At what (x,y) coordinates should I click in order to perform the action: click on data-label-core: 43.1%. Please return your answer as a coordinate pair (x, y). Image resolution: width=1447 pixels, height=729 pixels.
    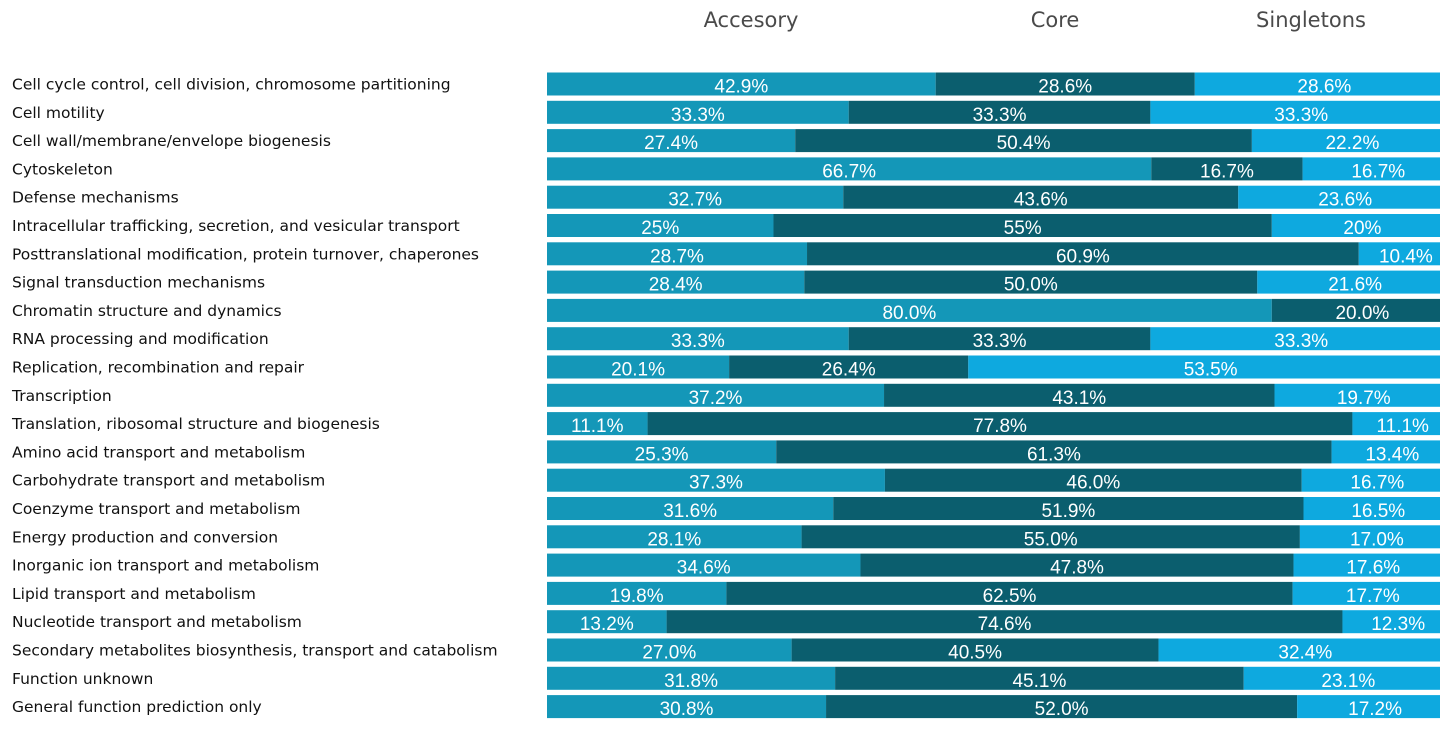
    Looking at the image, I should click on (1079, 398).